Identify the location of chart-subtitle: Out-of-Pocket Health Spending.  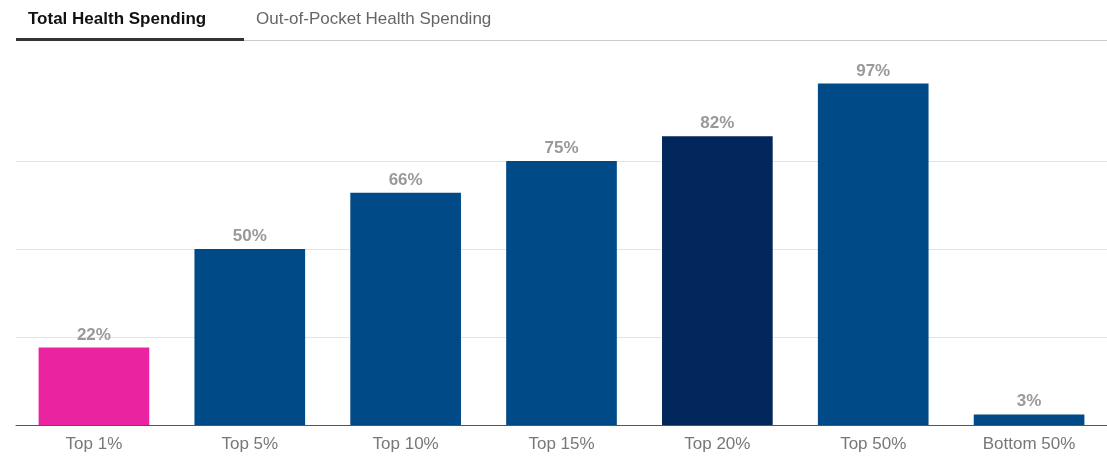
(374, 19).